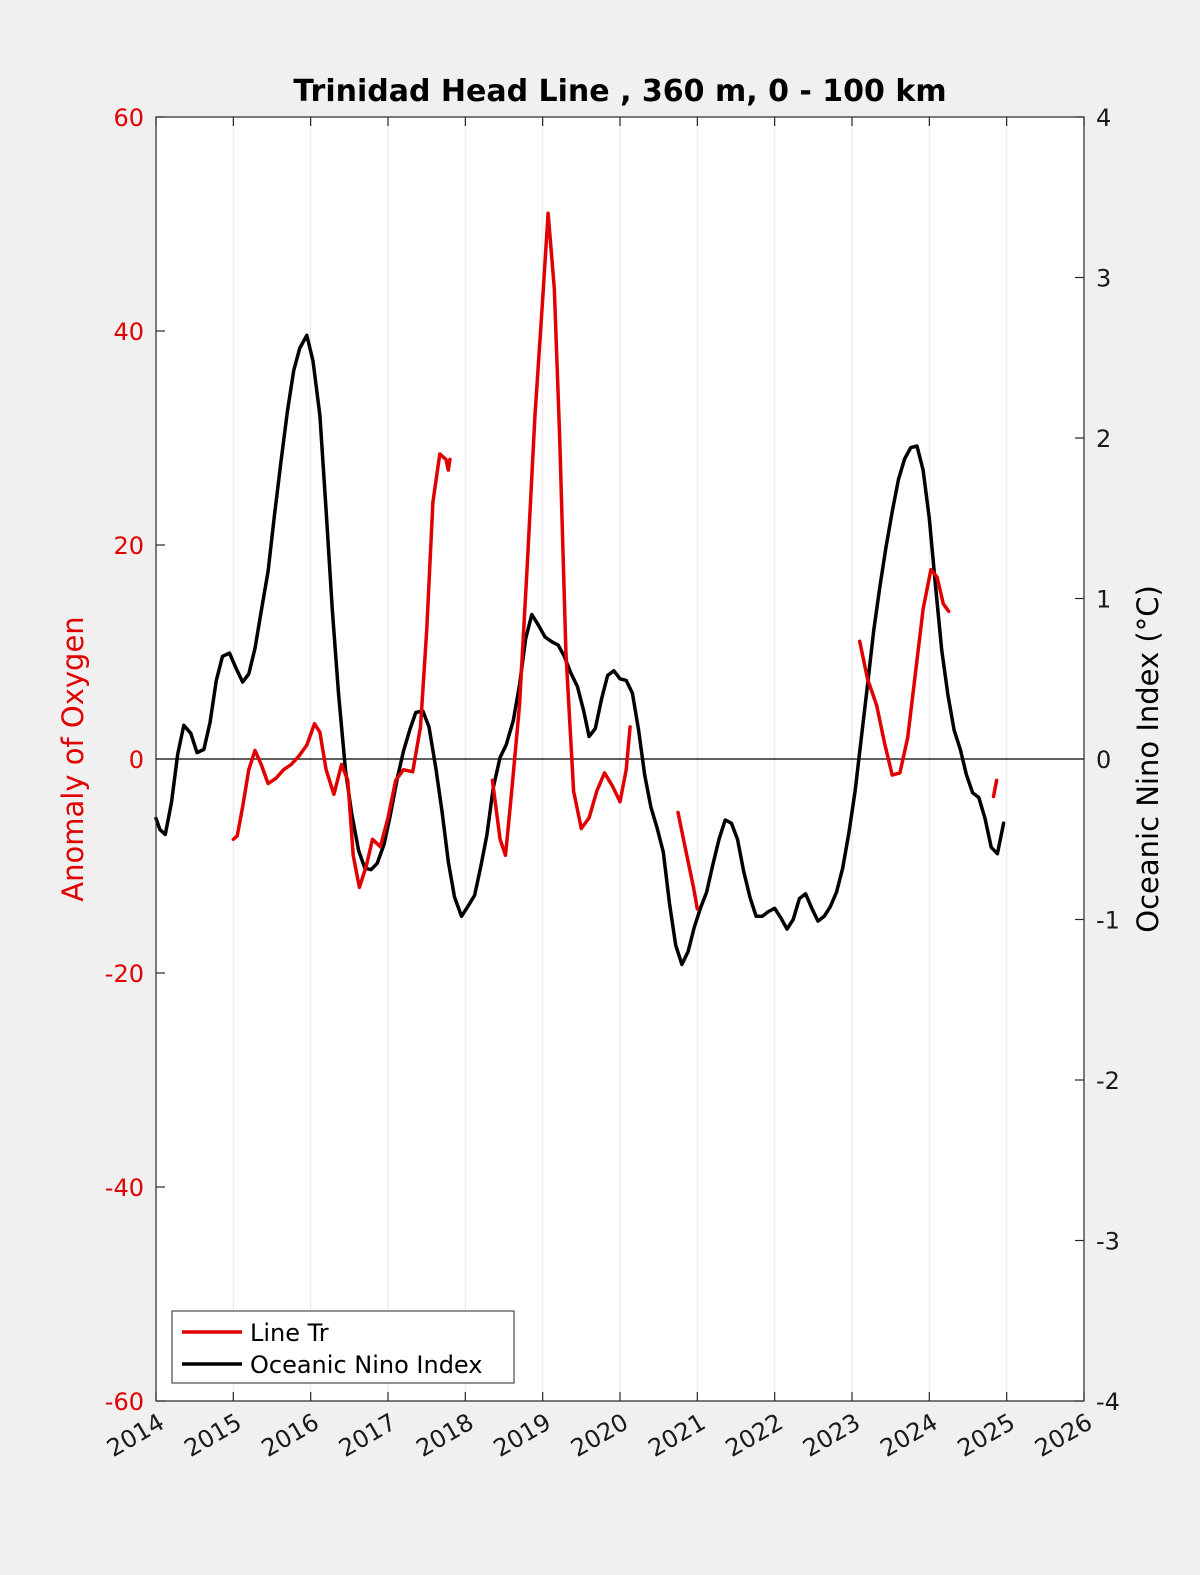 Image resolution: width=1200 pixels, height=1575 pixels. What do you see at coordinates (1108, 921) in the screenshot?
I see `y-right-tick-label: -1` at bounding box center [1108, 921].